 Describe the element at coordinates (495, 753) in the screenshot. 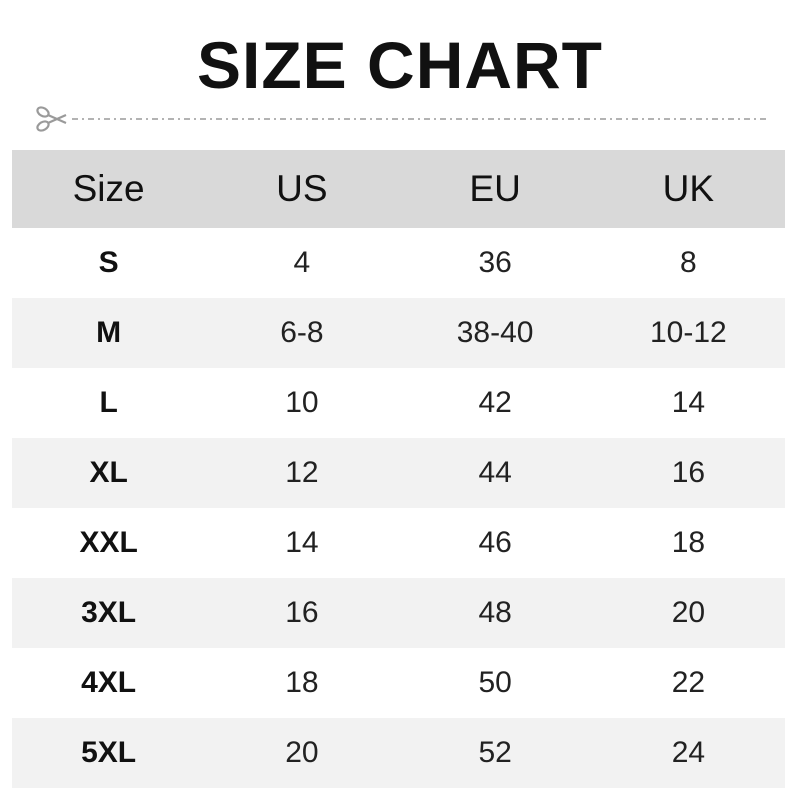

I see `size-value-eu: 52` at that location.